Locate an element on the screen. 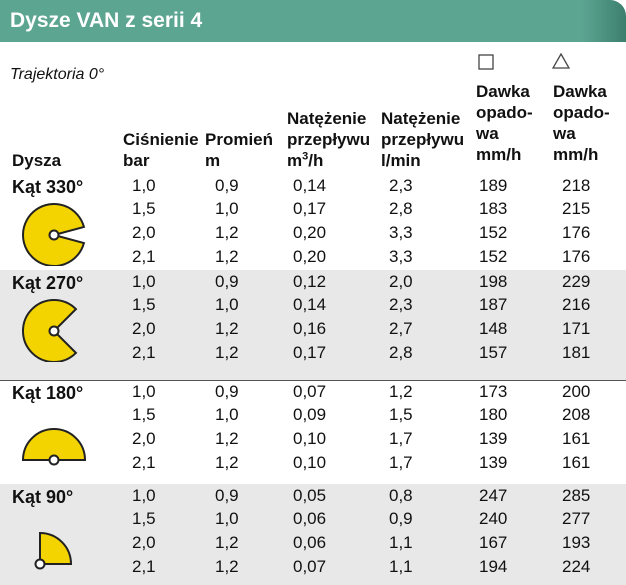  header-dysza: Dysza is located at coordinates (37, 160).